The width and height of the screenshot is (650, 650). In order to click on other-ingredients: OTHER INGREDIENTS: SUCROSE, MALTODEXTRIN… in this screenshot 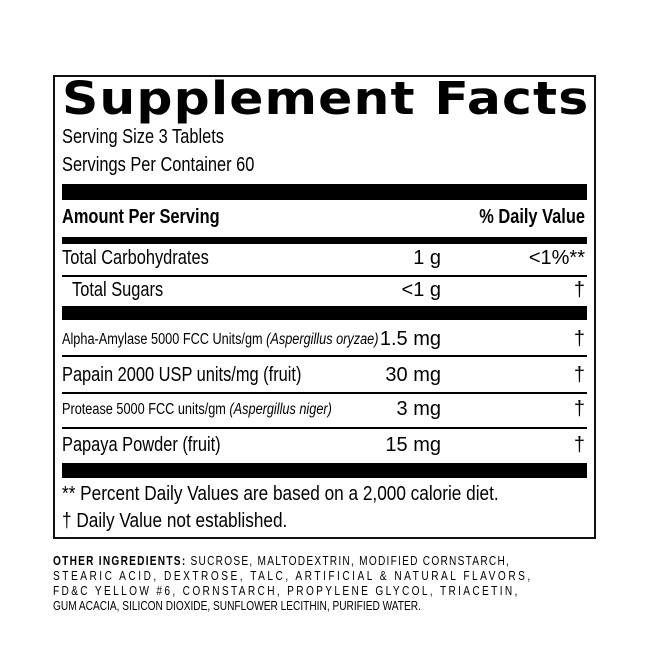, I will do `click(293, 583)`.